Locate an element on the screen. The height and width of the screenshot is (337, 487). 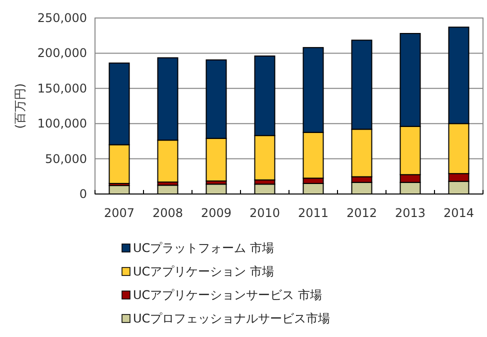
y-tick-label: 150,000 is located at coordinates (62, 88).